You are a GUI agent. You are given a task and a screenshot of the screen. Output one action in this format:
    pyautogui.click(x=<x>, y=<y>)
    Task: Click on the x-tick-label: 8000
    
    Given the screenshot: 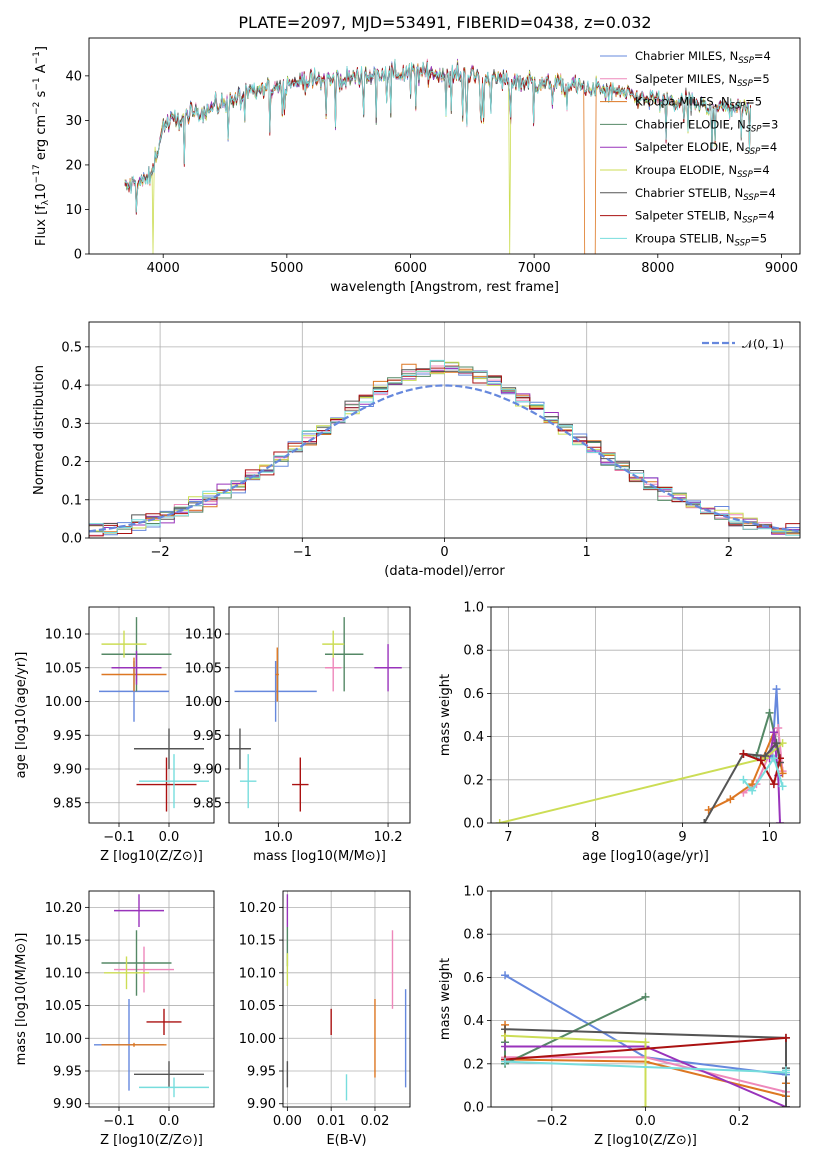 What is the action you would take?
    pyautogui.click(x=657, y=268)
    